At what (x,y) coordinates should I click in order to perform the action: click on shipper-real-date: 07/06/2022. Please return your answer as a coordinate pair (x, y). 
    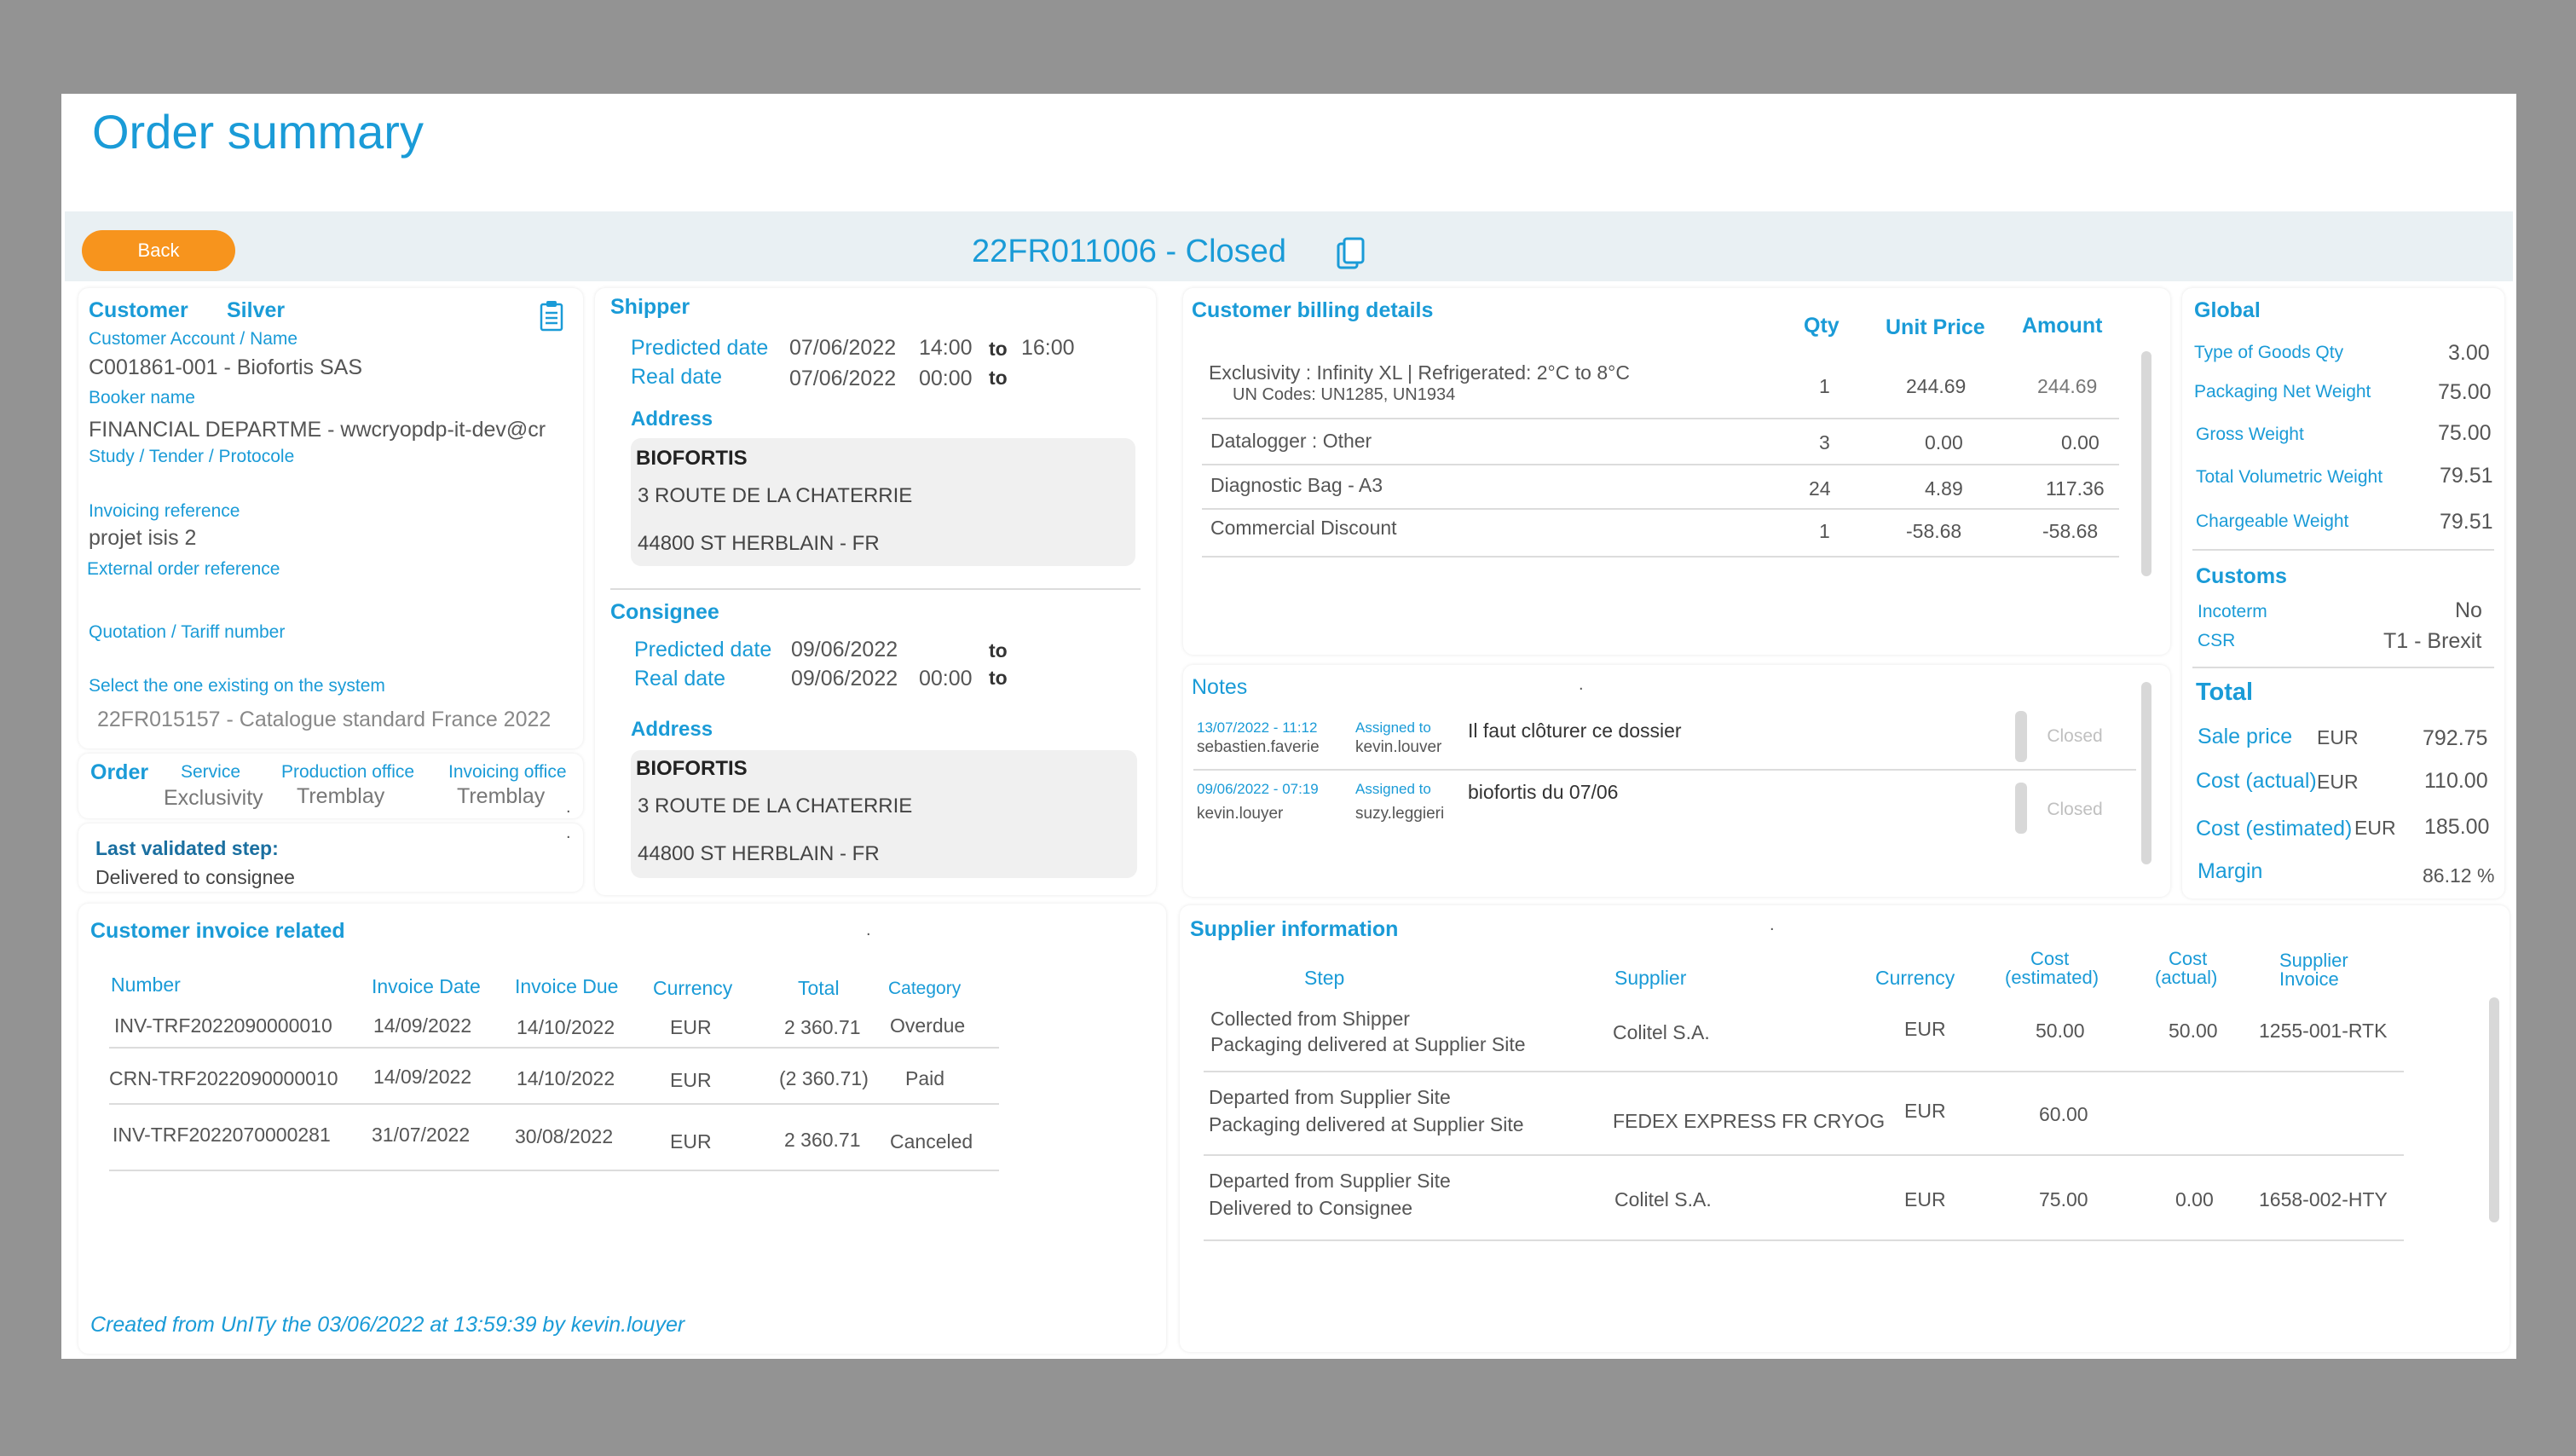
    Looking at the image, I should click on (843, 378).